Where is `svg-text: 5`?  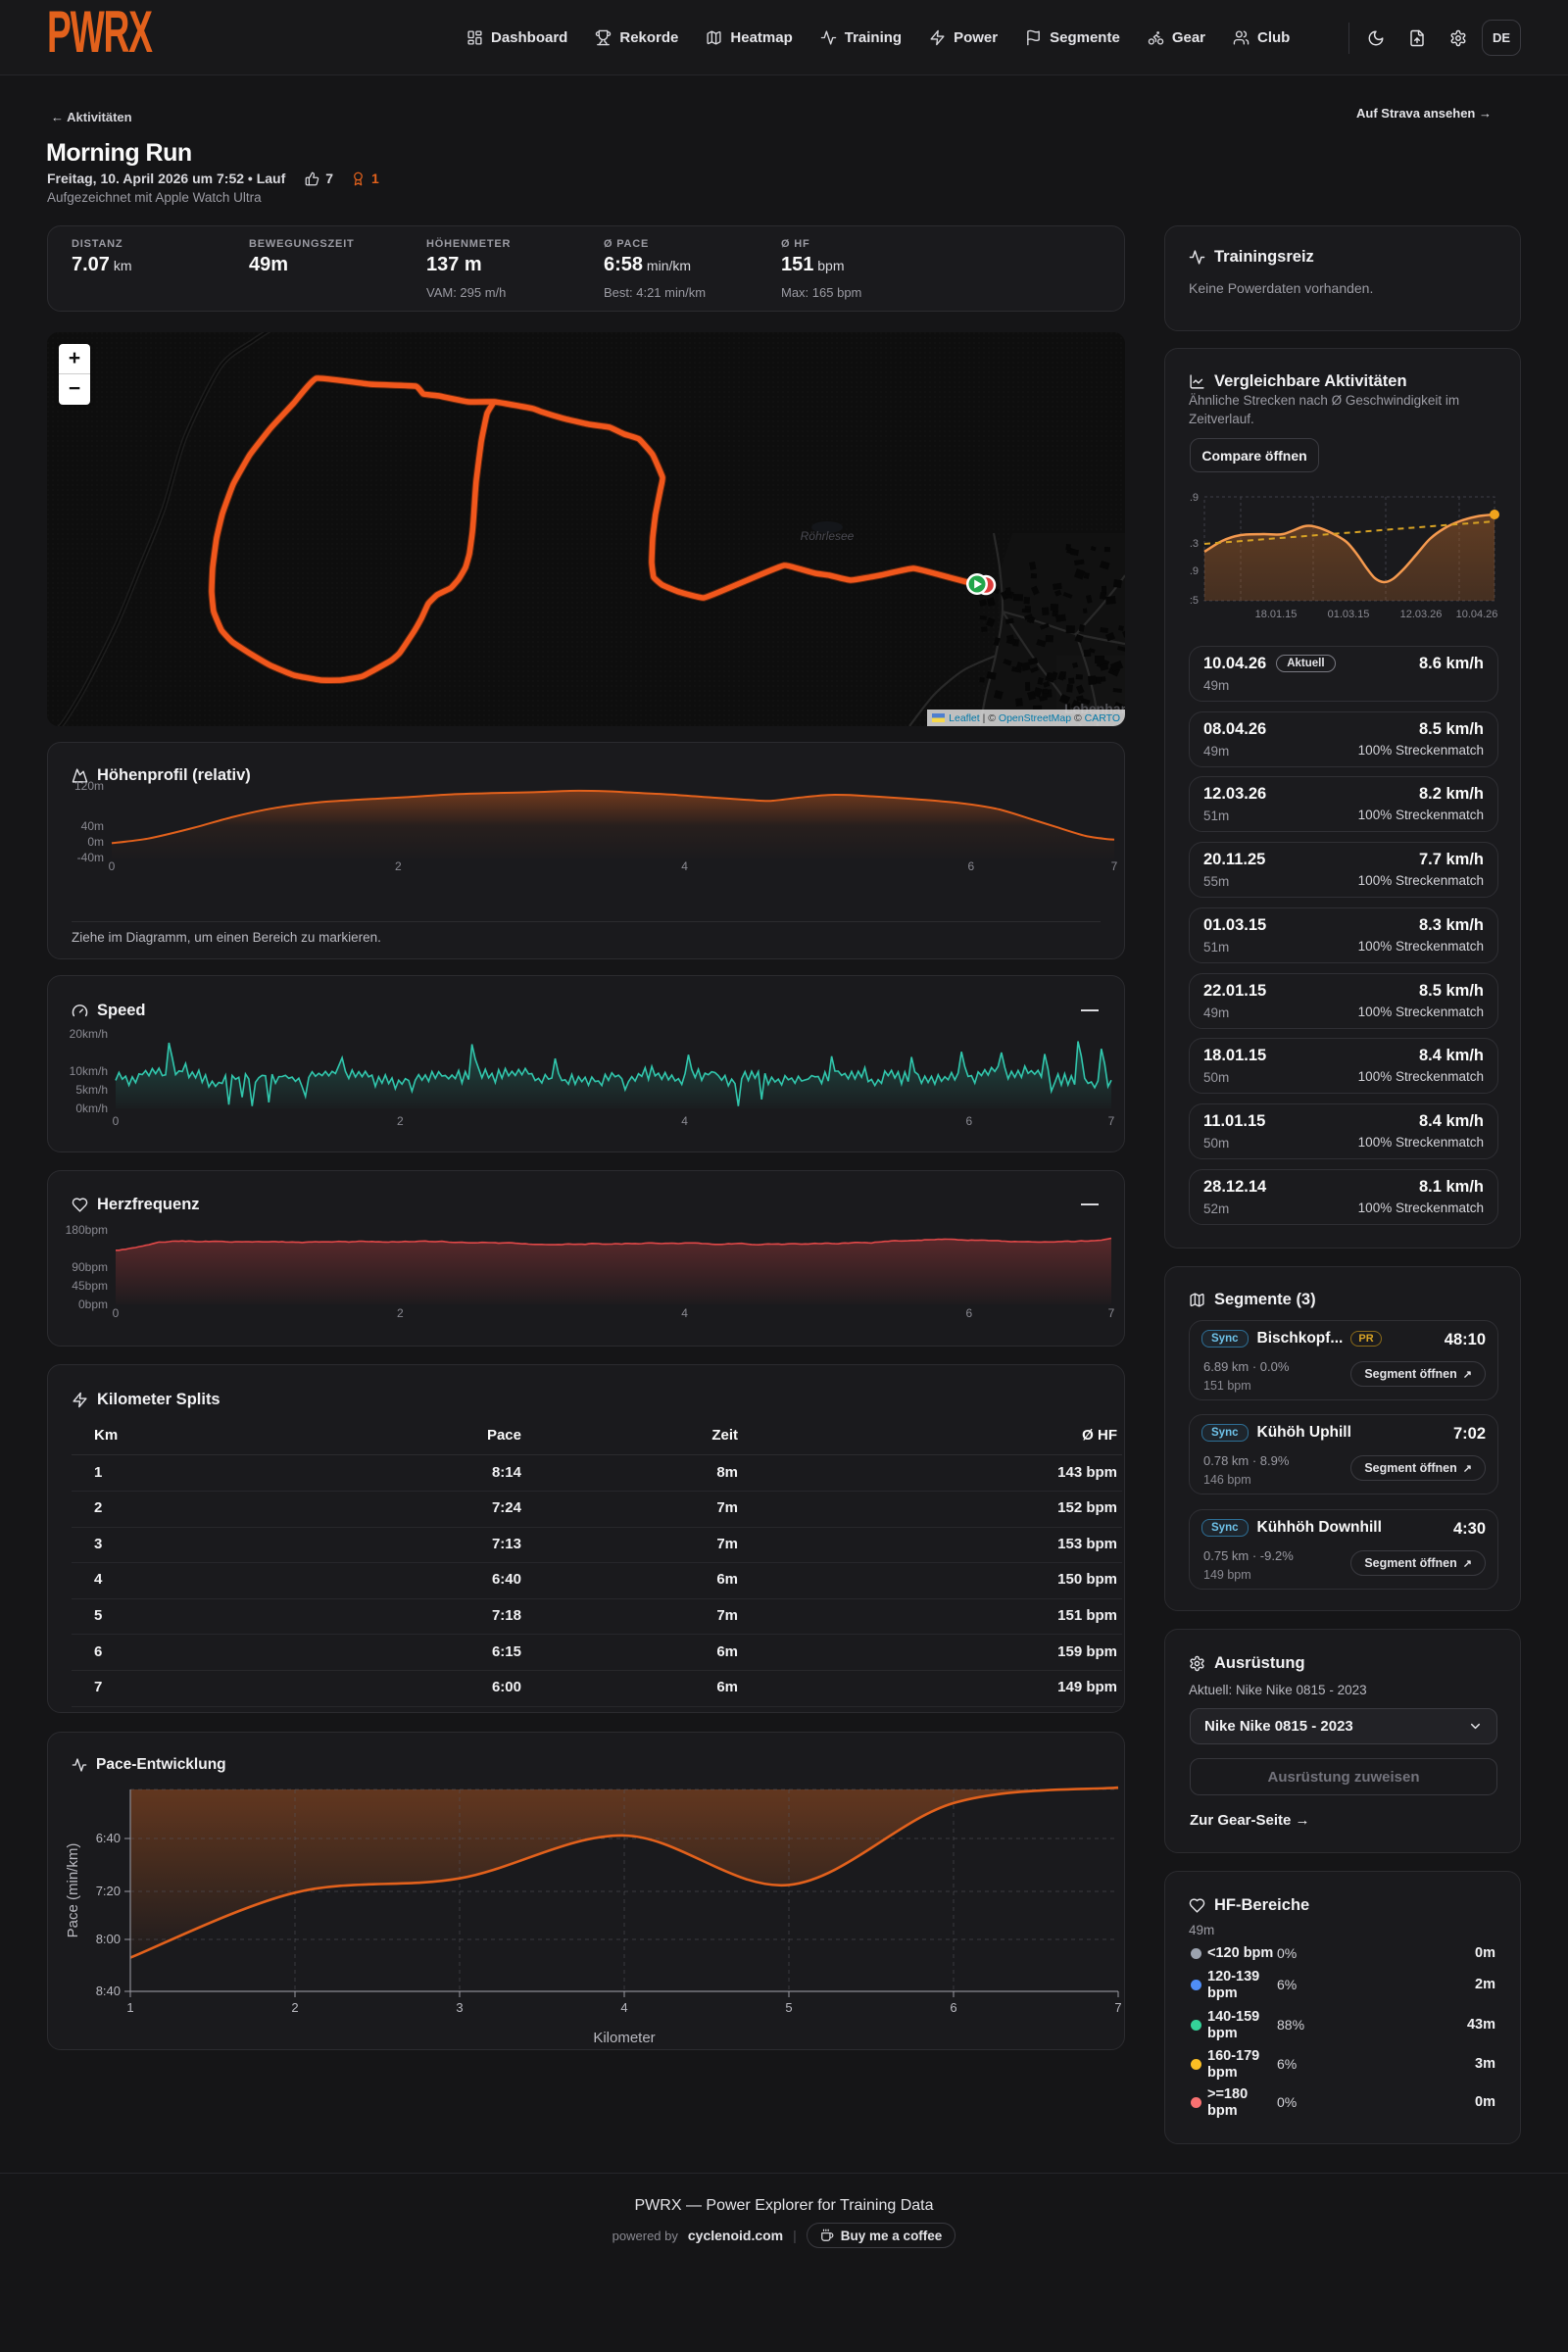
svg-text: 5 is located at coordinates (788, 2007).